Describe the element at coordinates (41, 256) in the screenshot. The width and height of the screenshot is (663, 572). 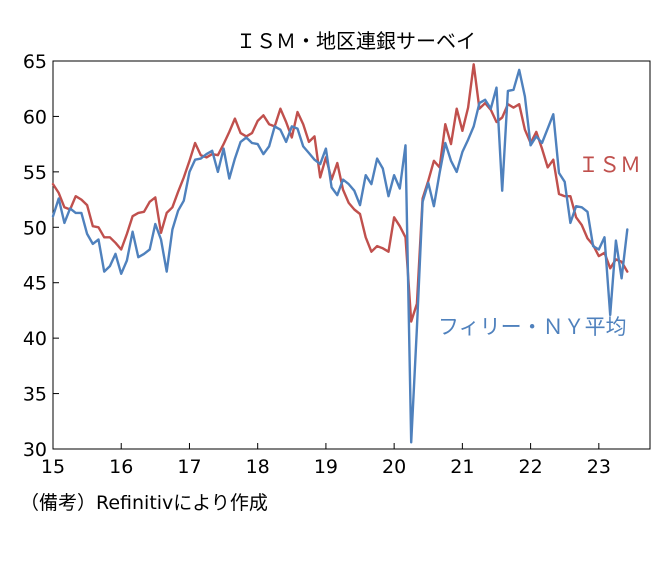
I see `y-axis: 30 35 40 45 50 55 60 65` at that location.